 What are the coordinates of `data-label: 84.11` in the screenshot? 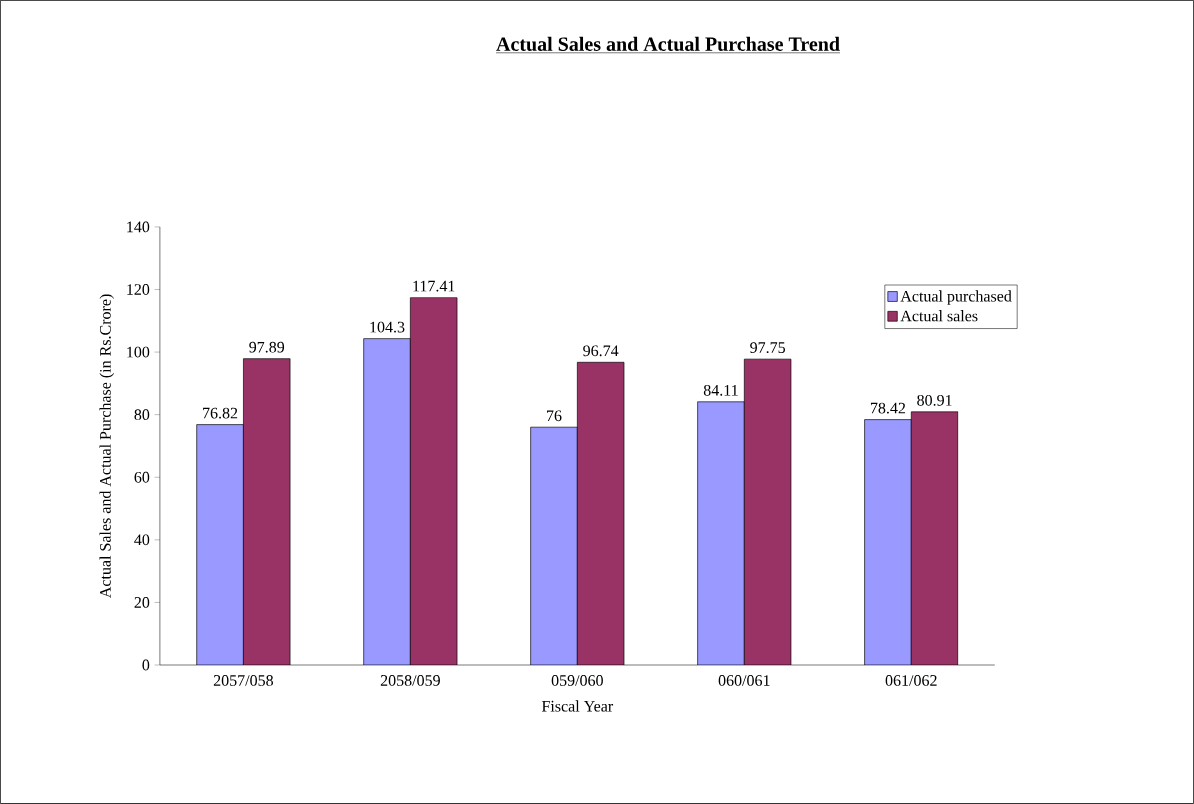 It's located at (720, 390).